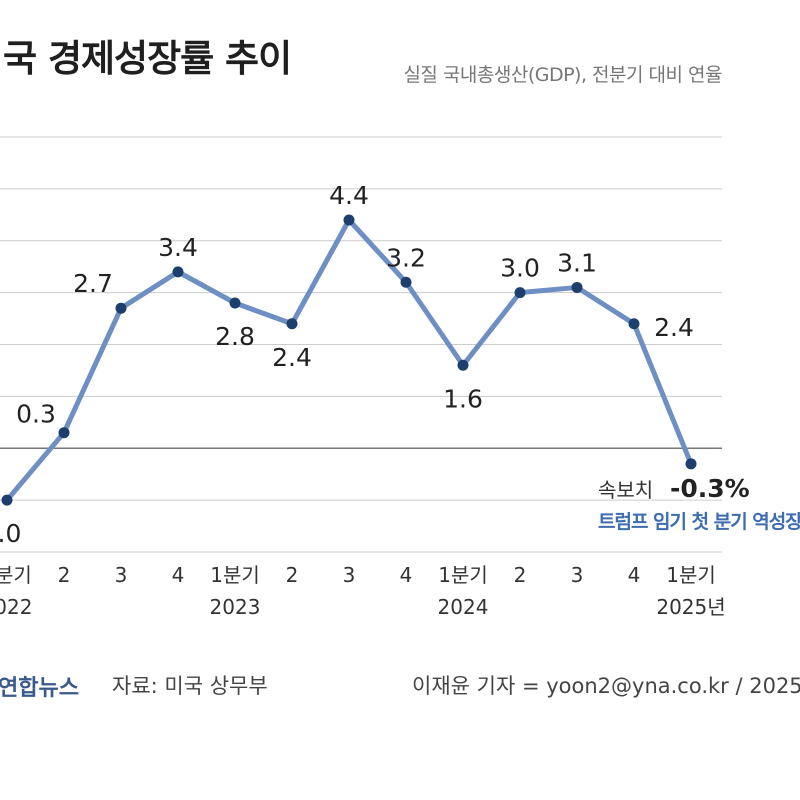 This screenshot has width=800, height=800. What do you see at coordinates (625, 490) in the screenshot?
I see `annotation-preliminary: 속보치` at bounding box center [625, 490].